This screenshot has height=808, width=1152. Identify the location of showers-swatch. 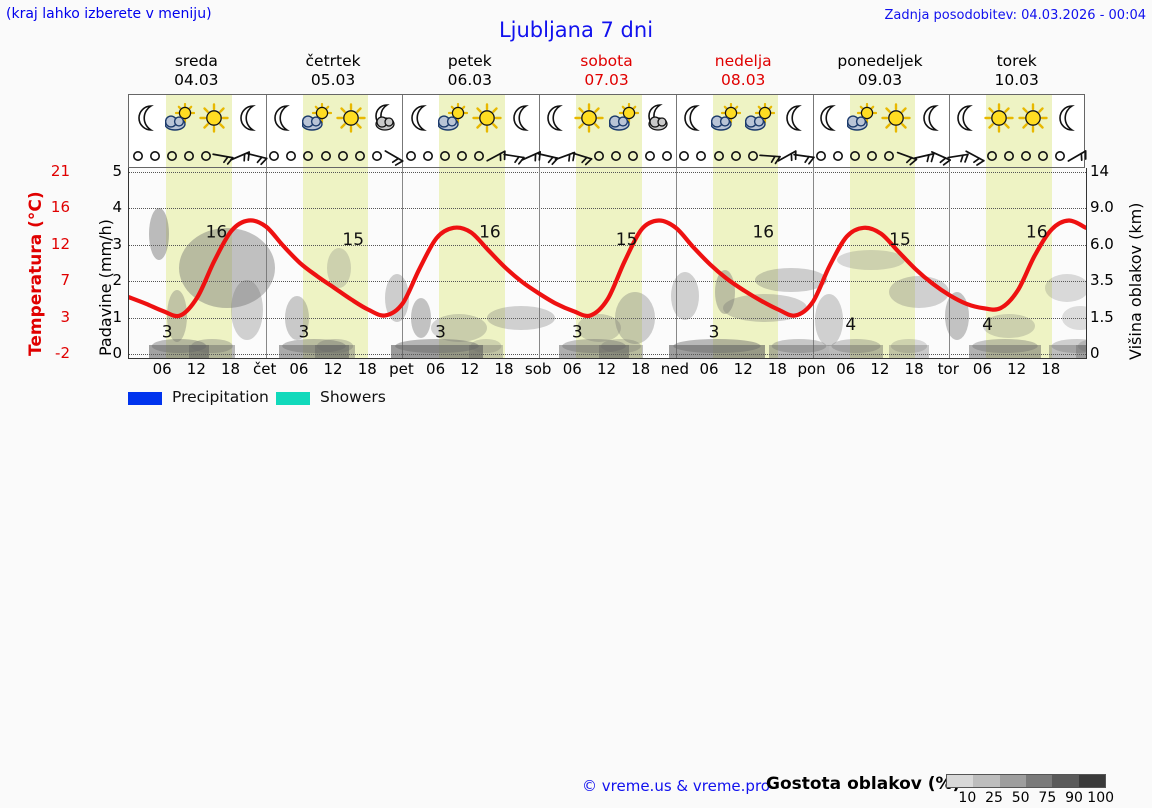
(293, 398).